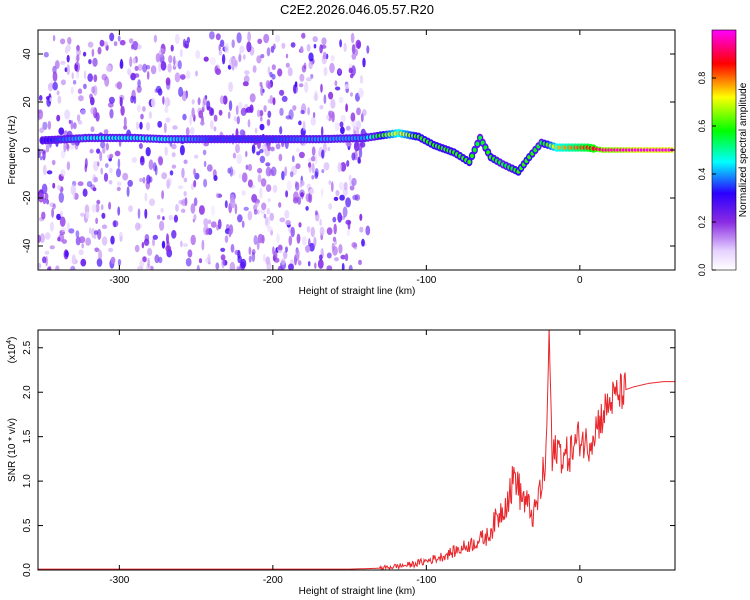  What do you see at coordinates (119, 580) in the screenshot?
I see `snr-x-tick-label: -300` at bounding box center [119, 580].